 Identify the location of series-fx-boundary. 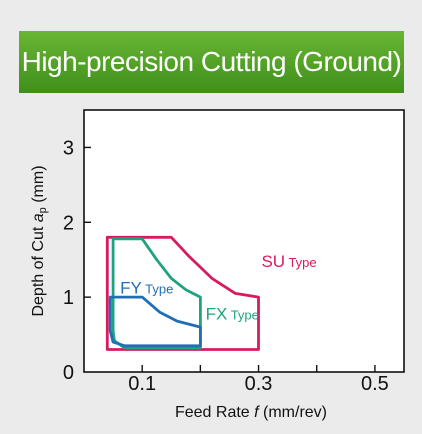
(156, 293).